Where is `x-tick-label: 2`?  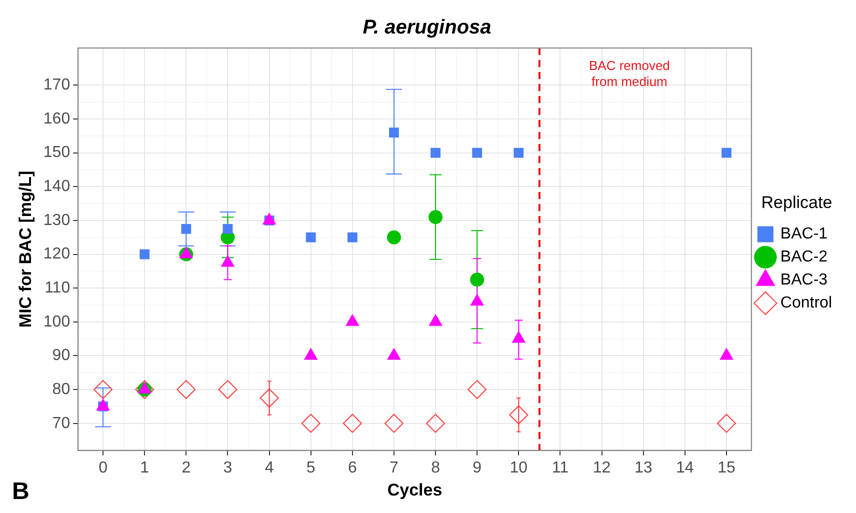
x-tick-label: 2 is located at coordinates (186, 467).